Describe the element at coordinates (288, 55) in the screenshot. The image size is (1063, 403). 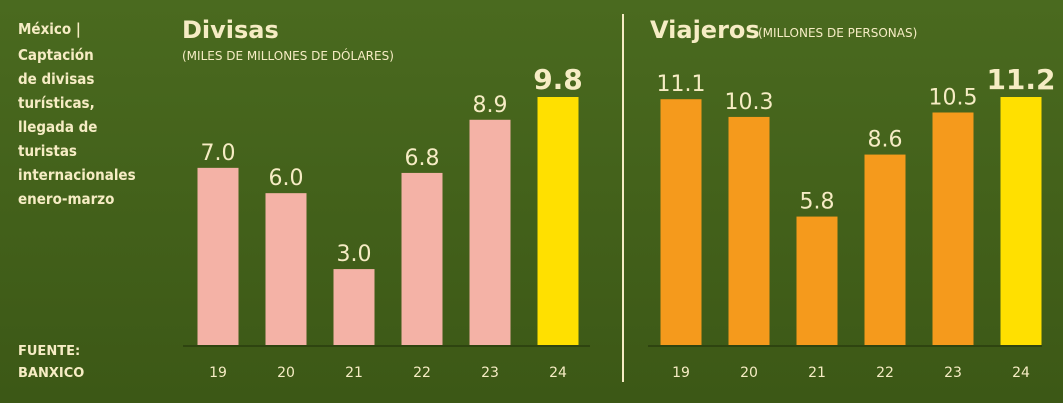
I see `chart-subtitle: (MILES DE MILLONES DE DÓLARES)` at that location.